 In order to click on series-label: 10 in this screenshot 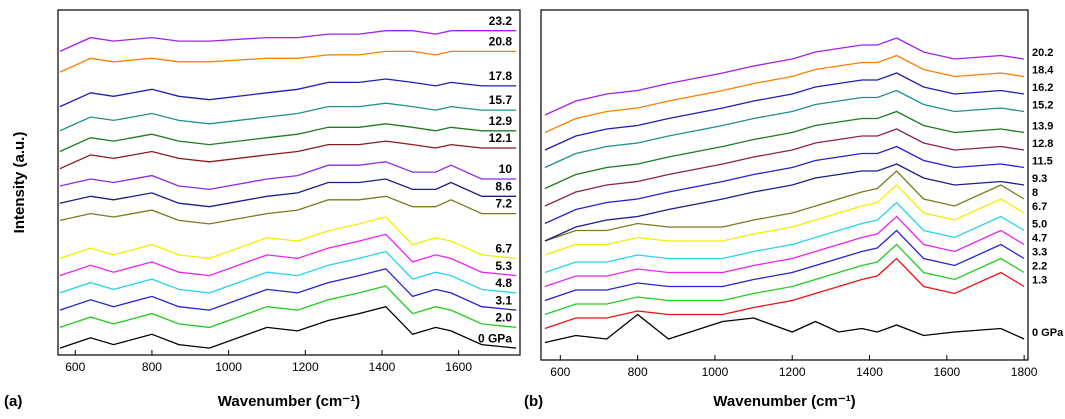, I will do `click(506, 169)`.